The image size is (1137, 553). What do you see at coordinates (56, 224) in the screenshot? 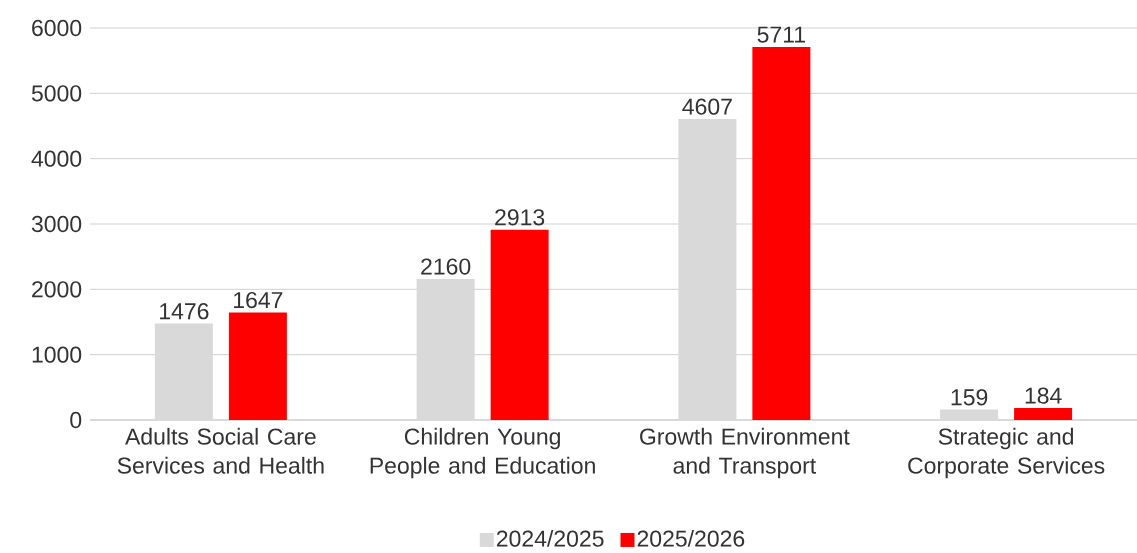
I see `y-tick-label: 3000` at bounding box center [56, 224].